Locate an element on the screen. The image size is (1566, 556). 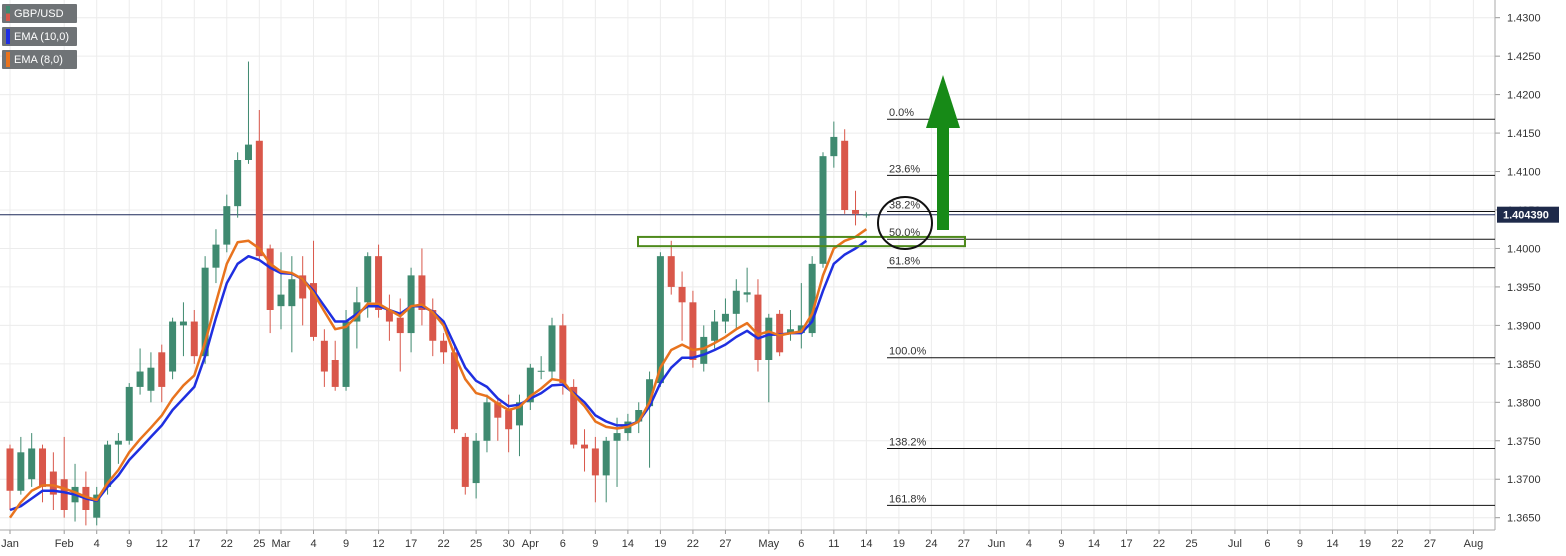
y-tick-label: 1.3950 is located at coordinates (1524, 288).